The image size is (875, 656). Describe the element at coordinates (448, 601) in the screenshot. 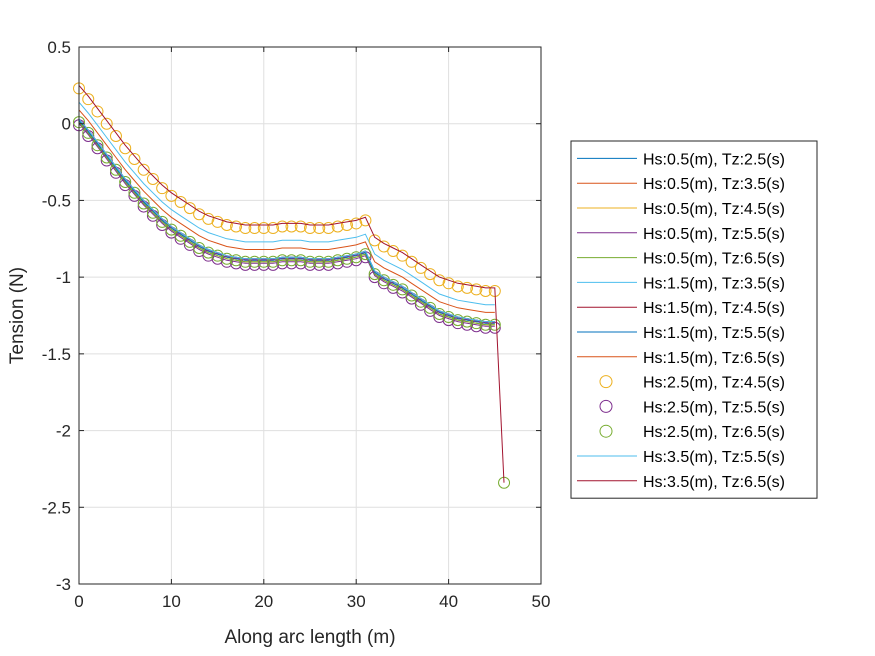

I see `x-tick-label: 40` at that location.